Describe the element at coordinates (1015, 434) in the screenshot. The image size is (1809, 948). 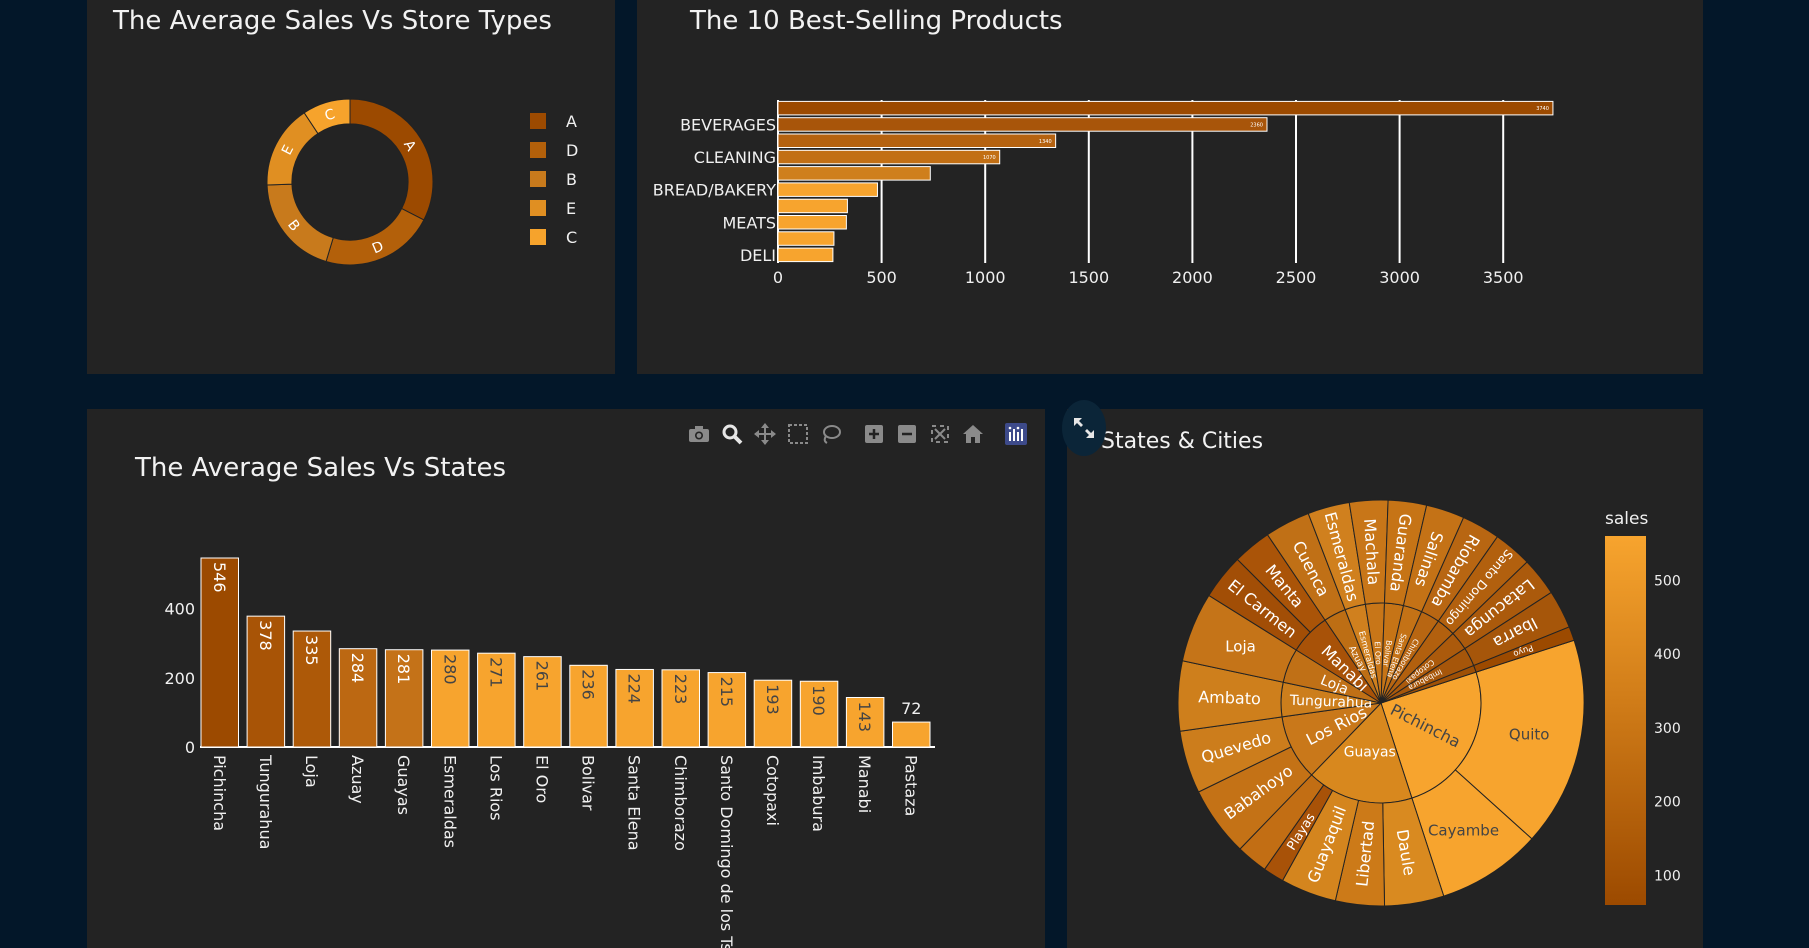
I see `plotly-logo-icon` at that location.